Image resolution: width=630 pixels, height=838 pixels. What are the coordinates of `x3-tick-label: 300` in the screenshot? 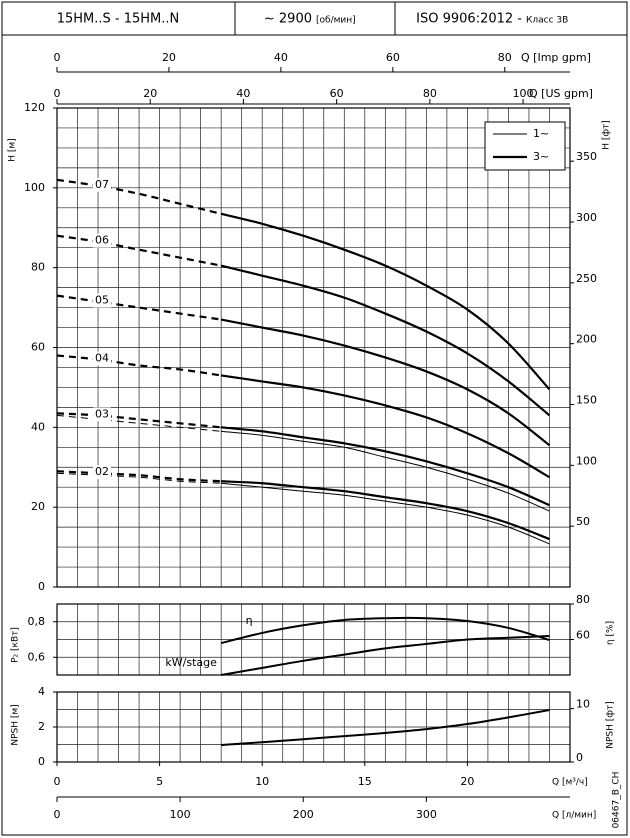 It's located at (426, 814).